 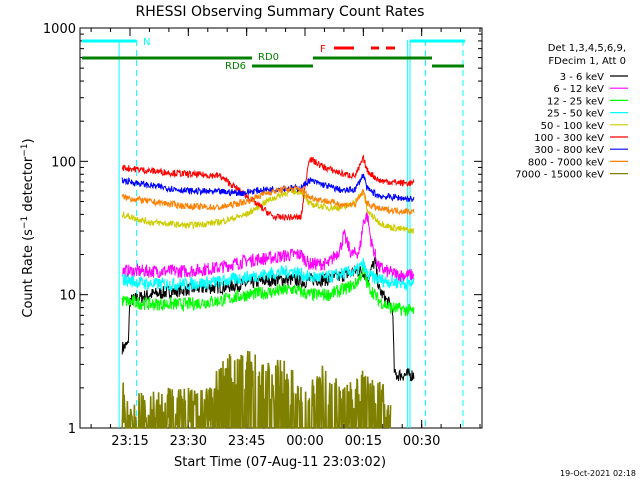 What do you see at coordinates (268, 275) in the screenshot?
I see `series-25to50keV` at bounding box center [268, 275].